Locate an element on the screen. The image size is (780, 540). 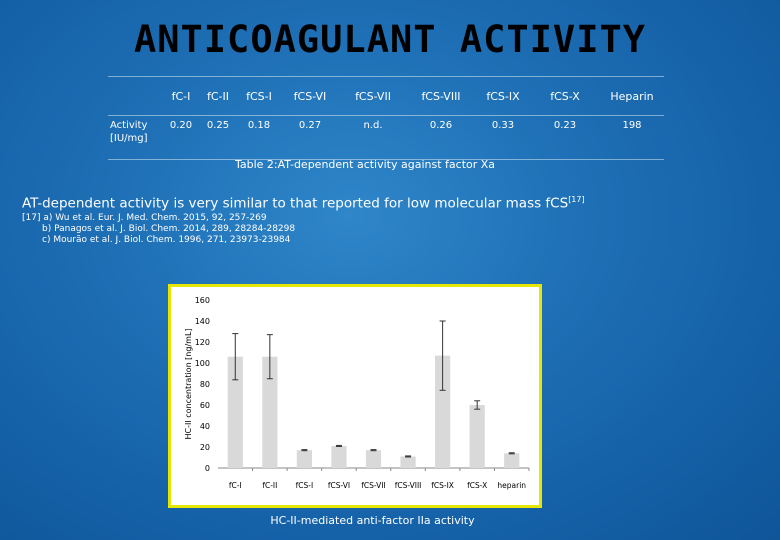
table-cell: n.d. is located at coordinates (373, 137).